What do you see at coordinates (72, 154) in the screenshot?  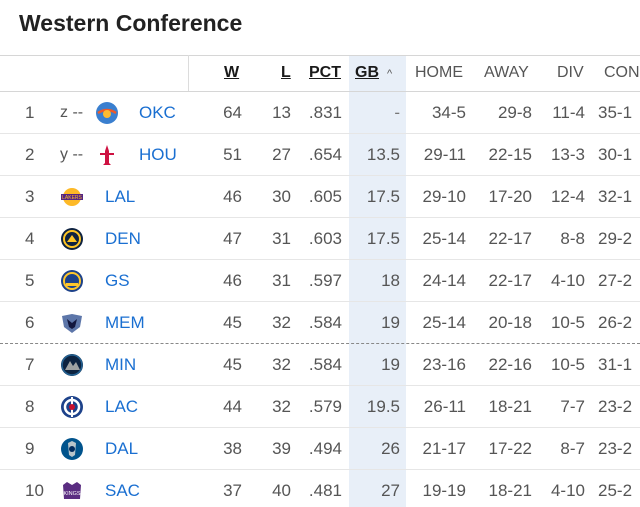 I see `clinch-indicator: y --` at bounding box center [72, 154].